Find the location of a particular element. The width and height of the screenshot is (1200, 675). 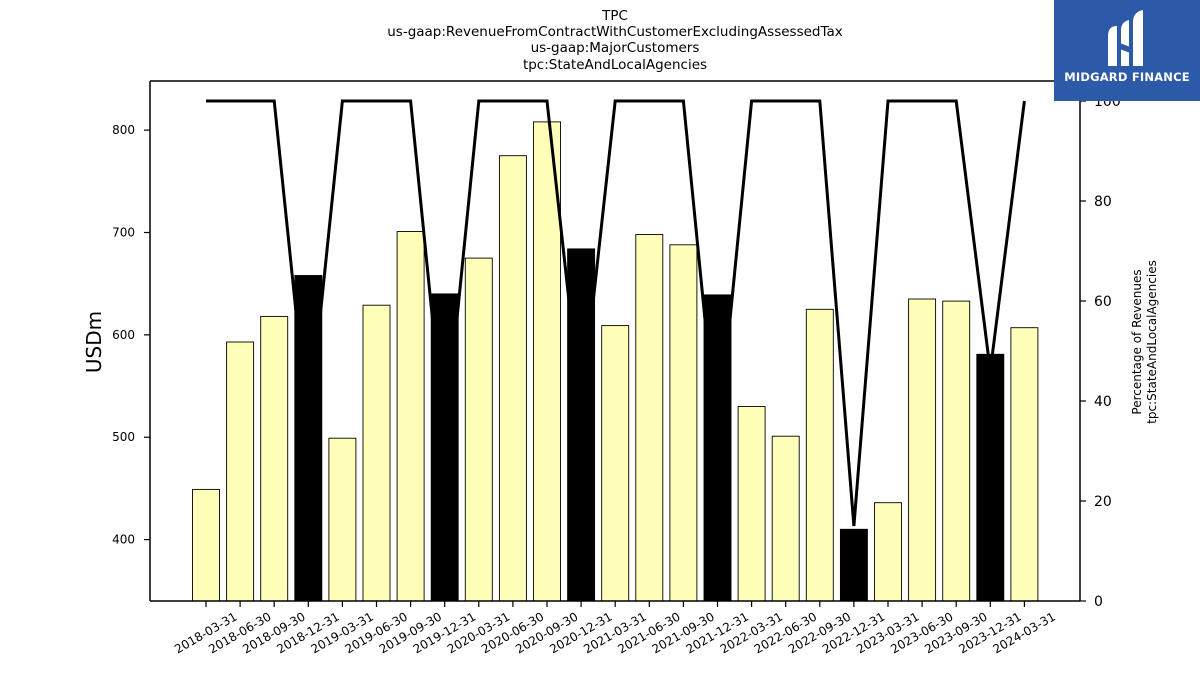

y-axis-label: USDm is located at coordinates (94, 342).